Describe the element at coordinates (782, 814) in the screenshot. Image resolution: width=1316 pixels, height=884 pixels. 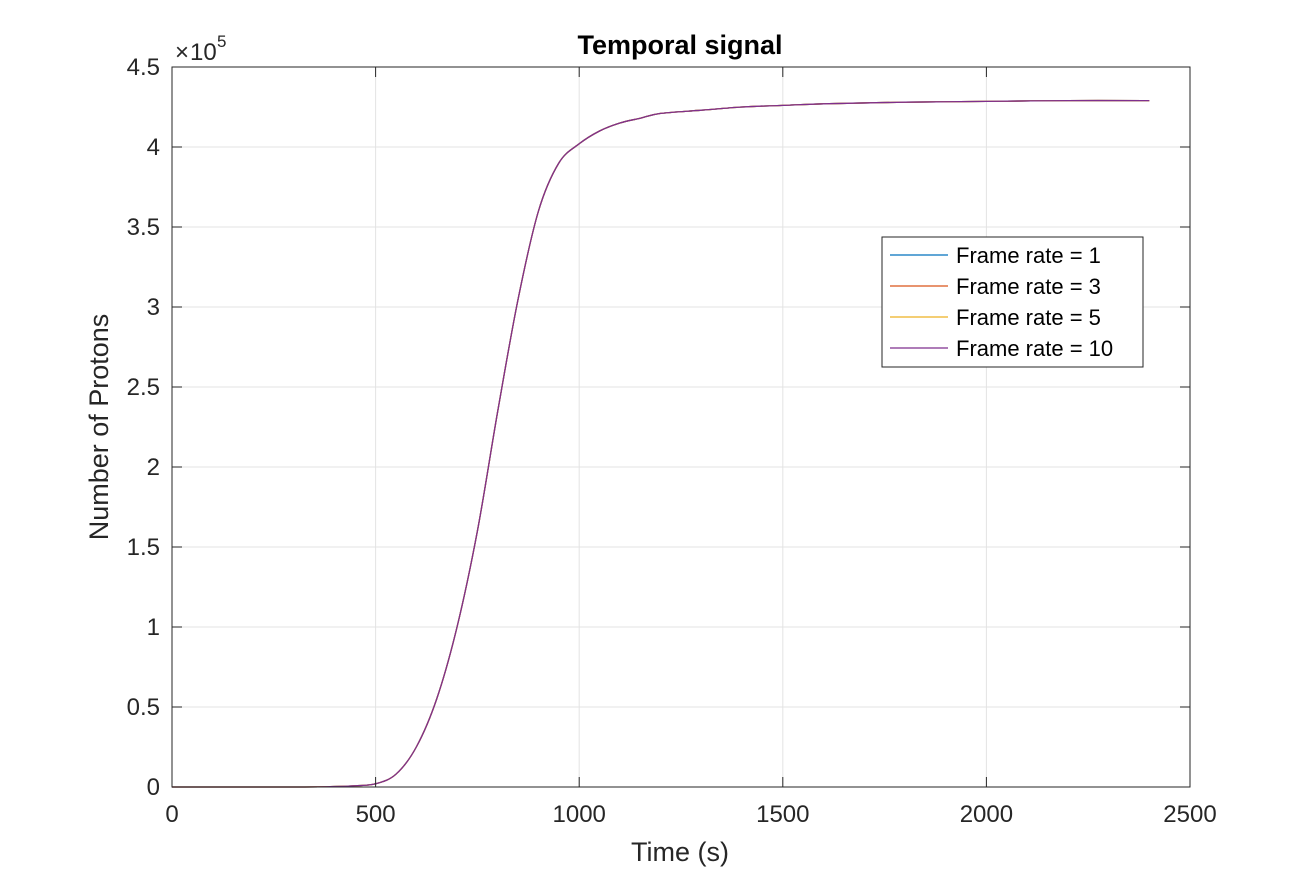
I see `x-tick-label: 1500` at that location.